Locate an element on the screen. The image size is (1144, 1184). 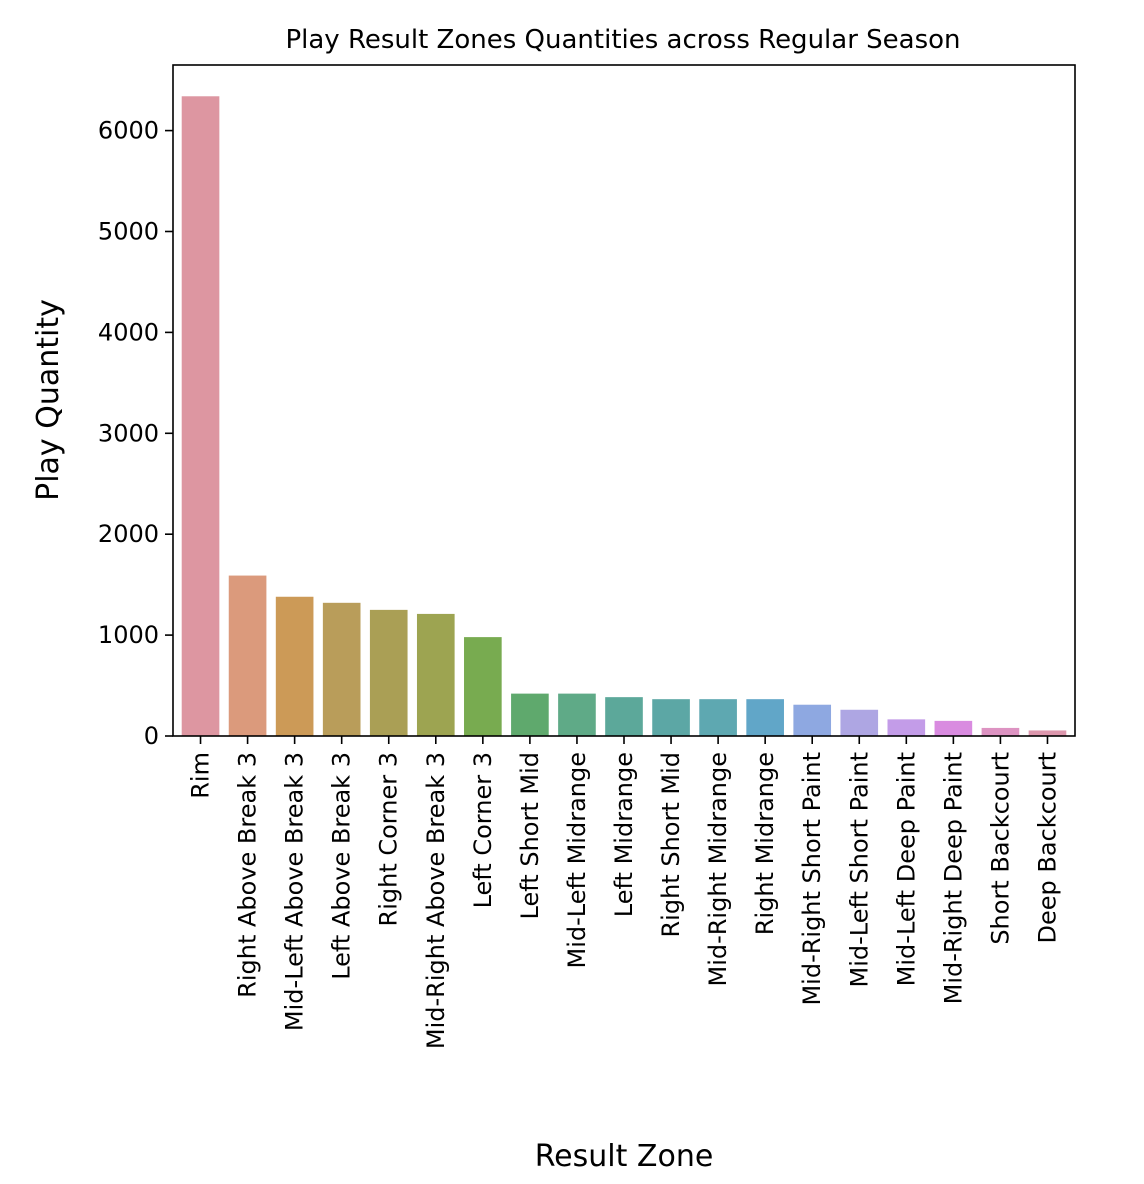
bar-mid-left-short-paint is located at coordinates (859, 722).